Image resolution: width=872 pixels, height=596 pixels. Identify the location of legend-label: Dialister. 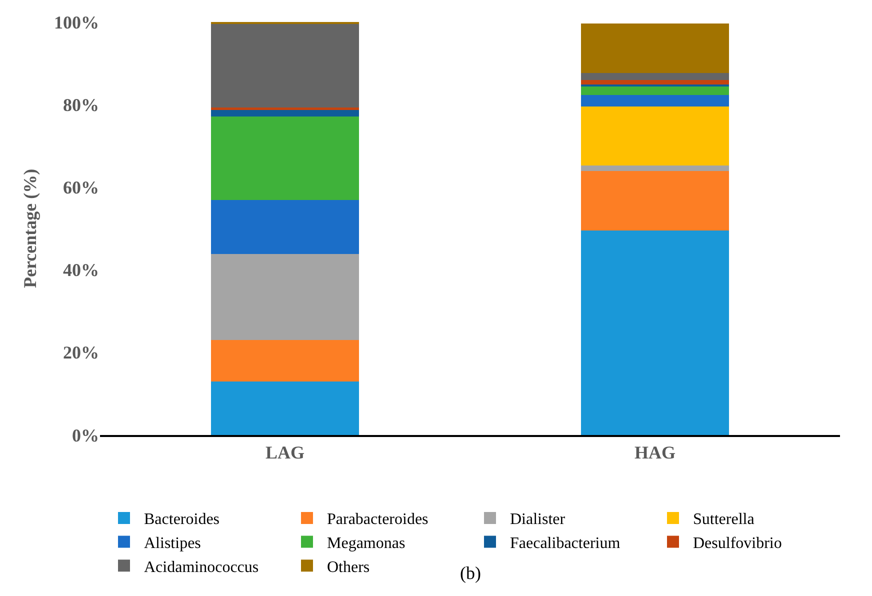
(538, 519).